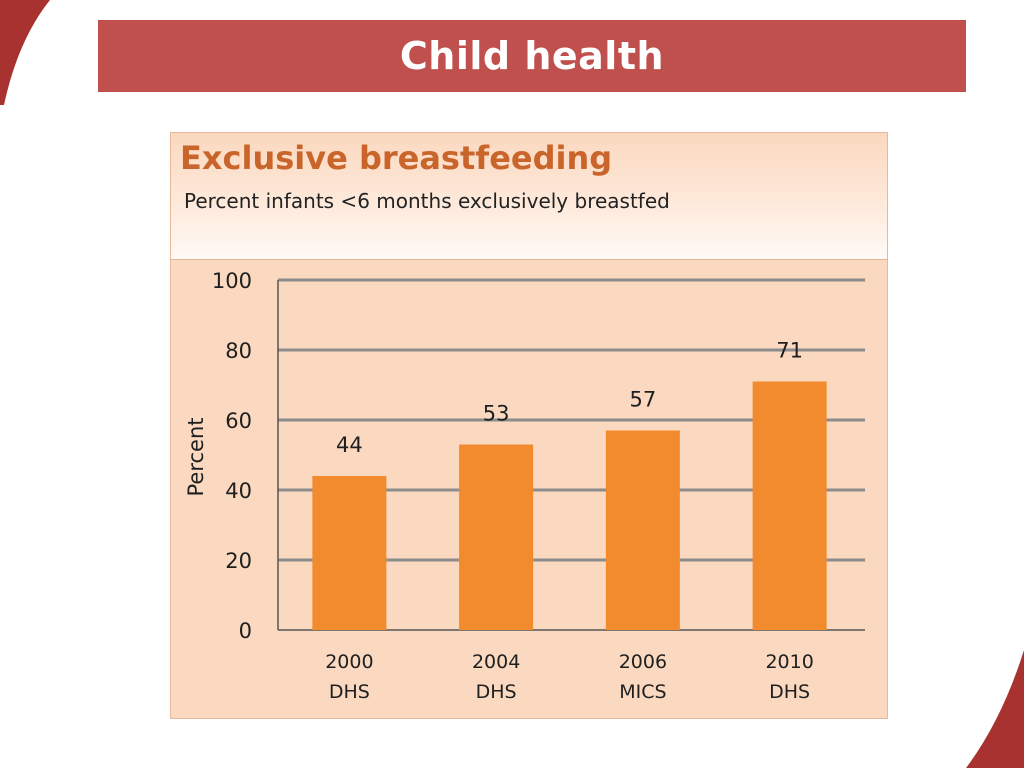 The height and width of the screenshot is (768, 1024). Describe the element at coordinates (238, 351) in the screenshot. I see `y-tick-label: 80` at that location.